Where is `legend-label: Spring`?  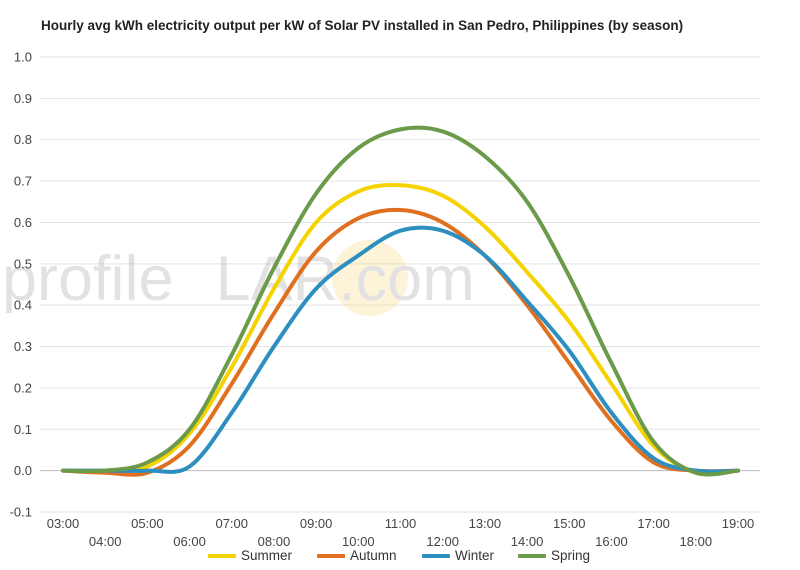
legend-label: Spring is located at coordinates (571, 555).